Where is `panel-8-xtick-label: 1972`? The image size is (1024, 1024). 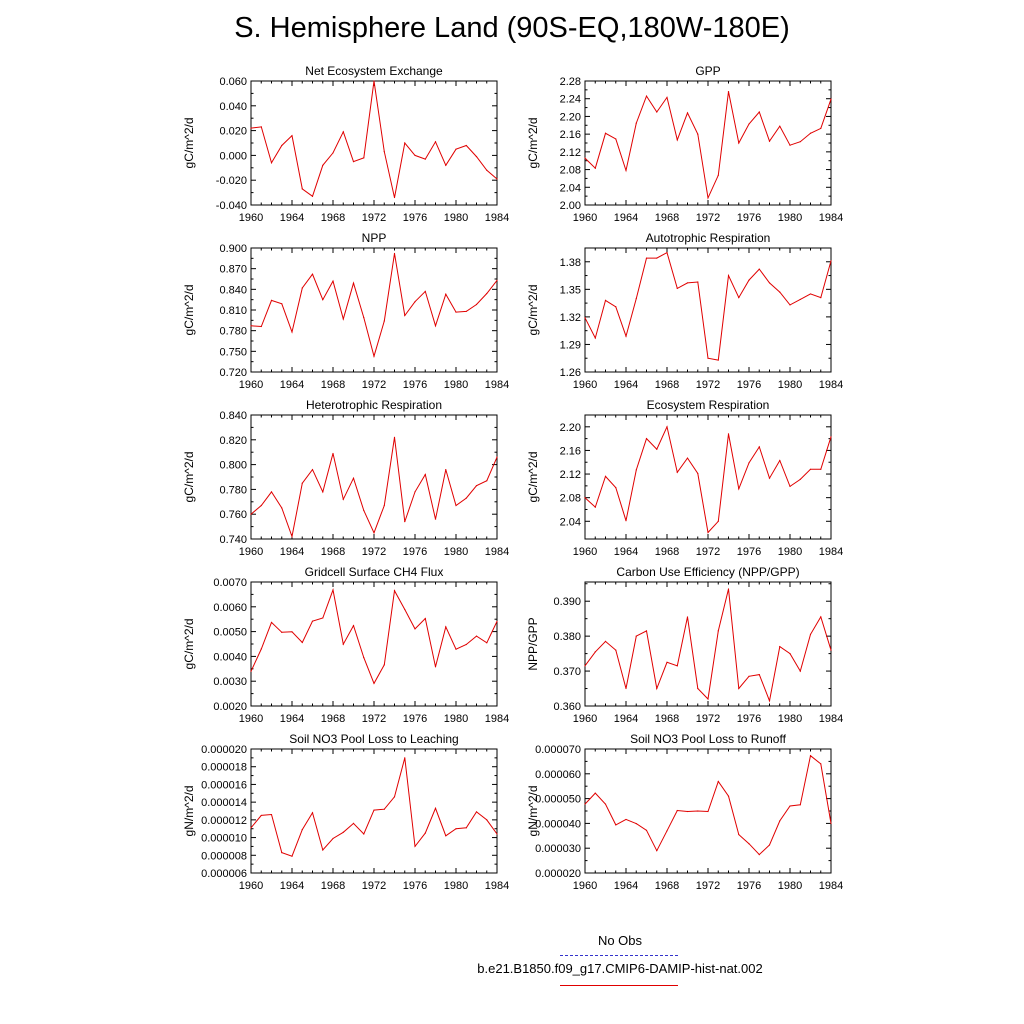 panel-8-xtick-label: 1972 is located at coordinates (708, 719).